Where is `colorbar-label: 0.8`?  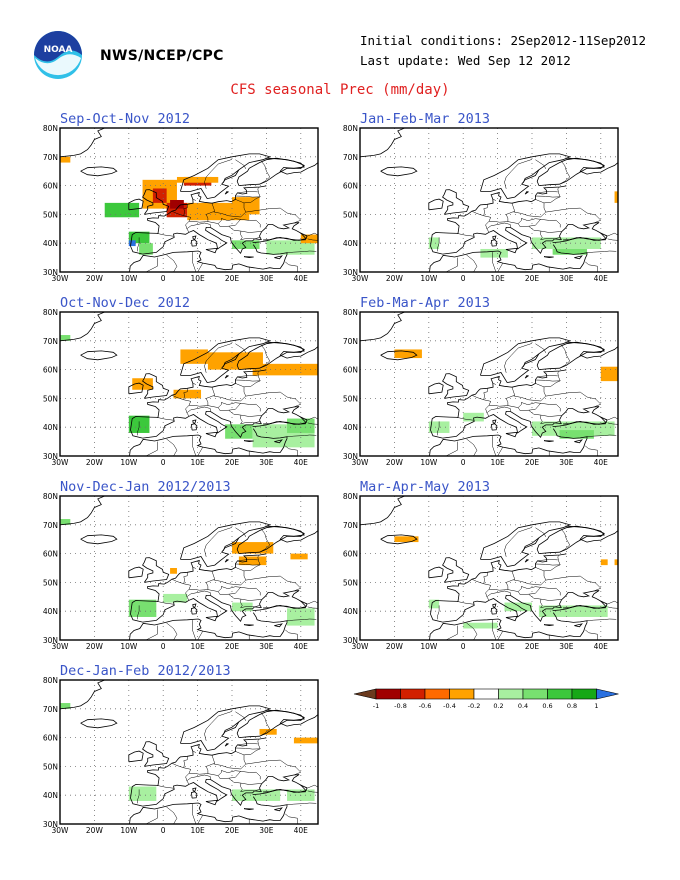
colorbar-label: 0.8 is located at coordinates (572, 706).